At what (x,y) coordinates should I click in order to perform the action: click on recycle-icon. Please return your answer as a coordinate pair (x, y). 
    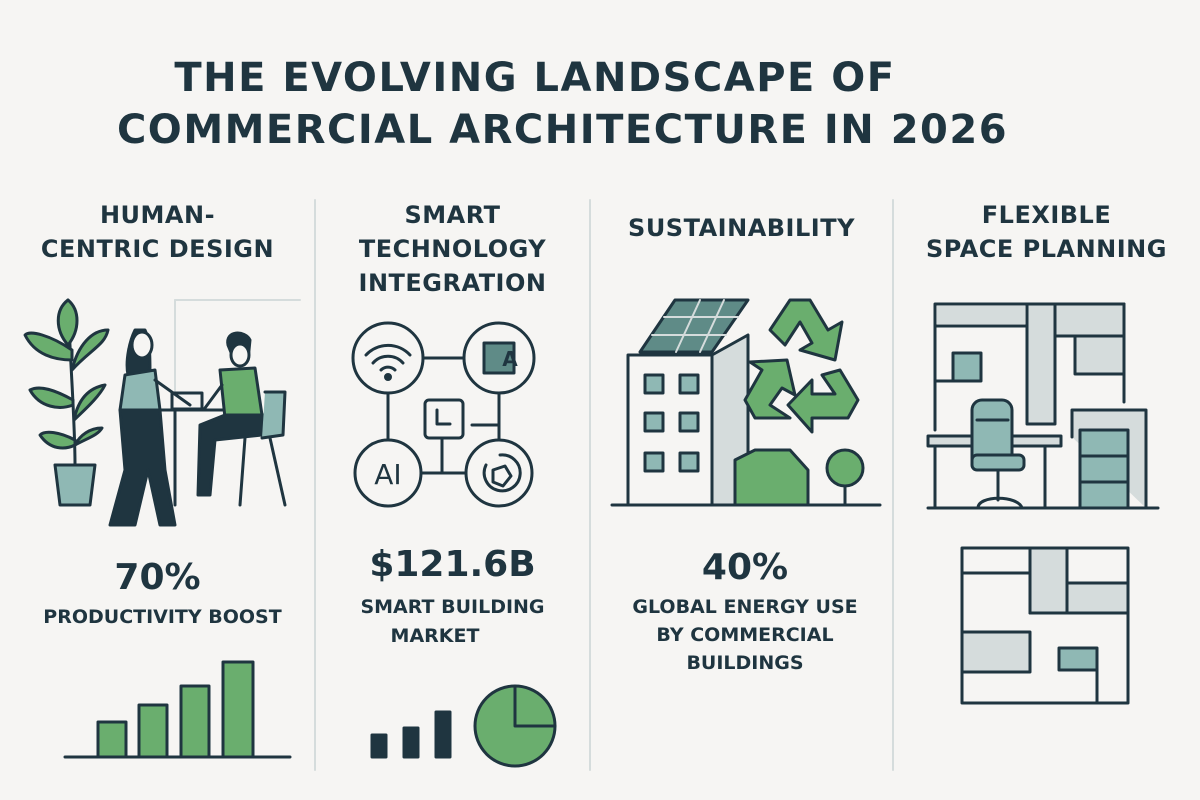
    Looking at the image, I should click on (801, 366).